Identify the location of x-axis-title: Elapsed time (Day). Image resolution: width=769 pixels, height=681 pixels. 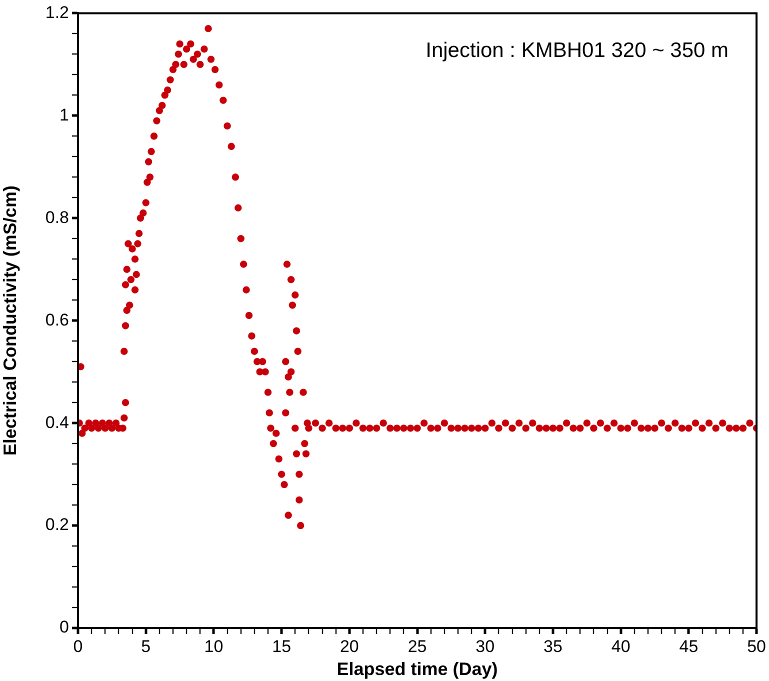
(417, 669).